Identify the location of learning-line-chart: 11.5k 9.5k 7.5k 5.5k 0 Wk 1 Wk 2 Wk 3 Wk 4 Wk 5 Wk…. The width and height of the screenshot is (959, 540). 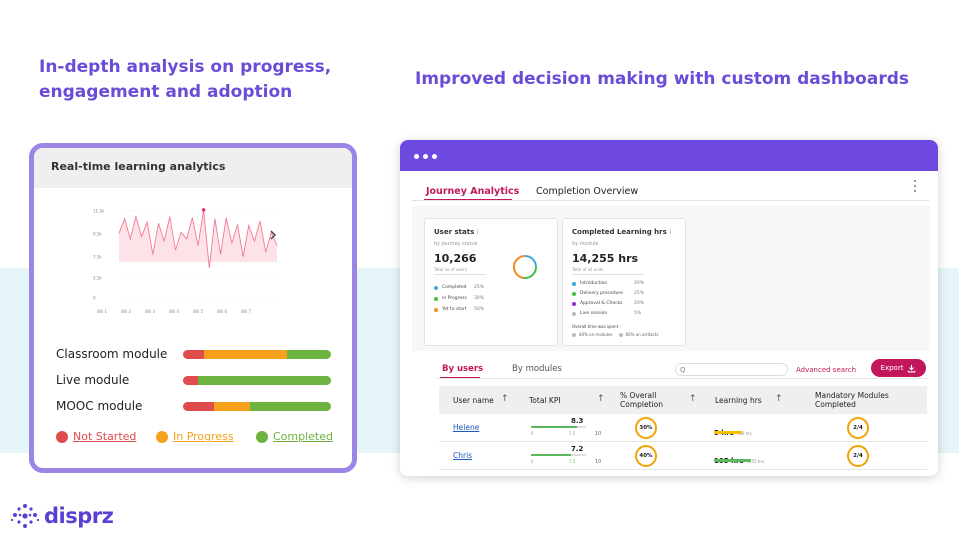
(185, 261).